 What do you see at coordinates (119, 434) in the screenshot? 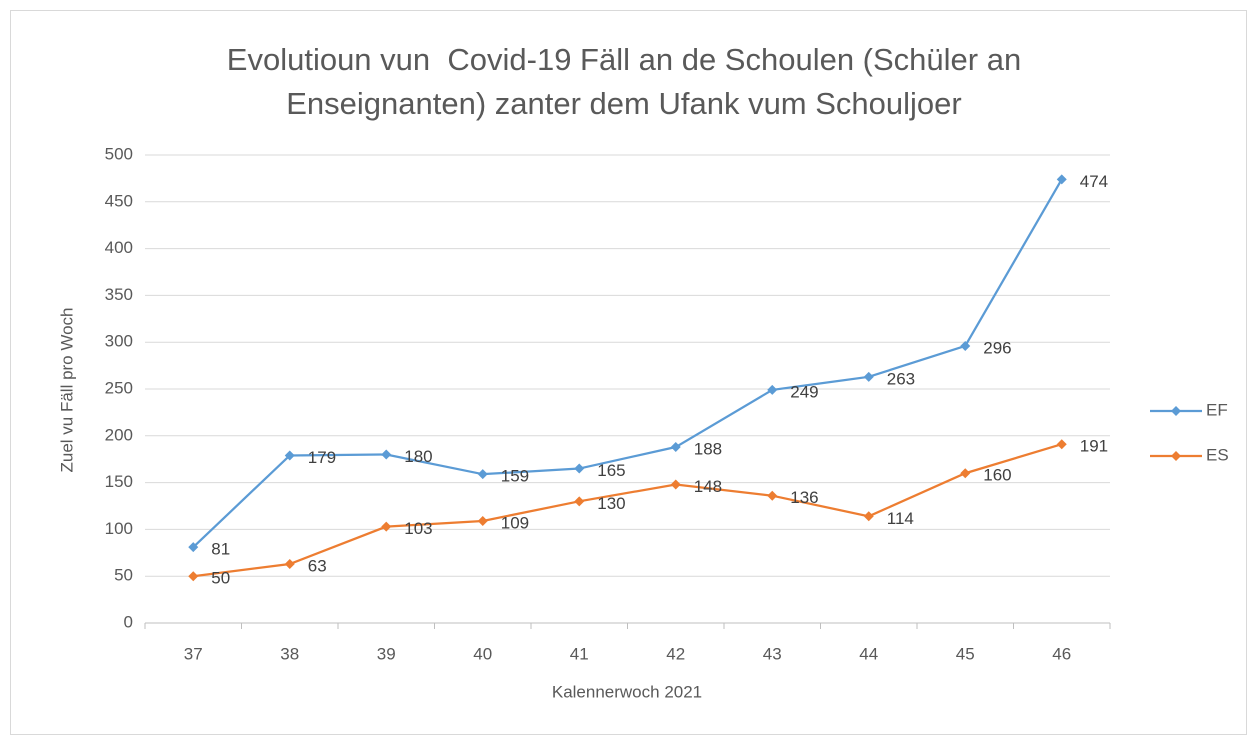
I see `y-tick-label: 200` at bounding box center [119, 434].